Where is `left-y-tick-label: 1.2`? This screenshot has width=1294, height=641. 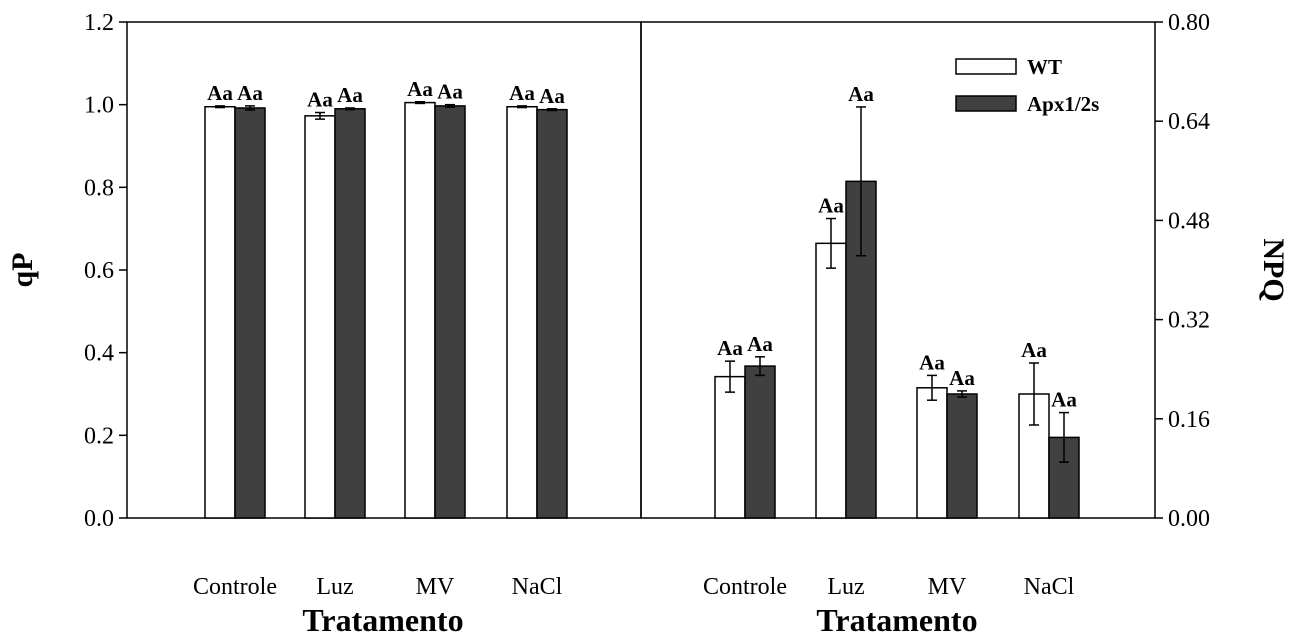 left-y-tick-label: 1.2 is located at coordinates (99, 23).